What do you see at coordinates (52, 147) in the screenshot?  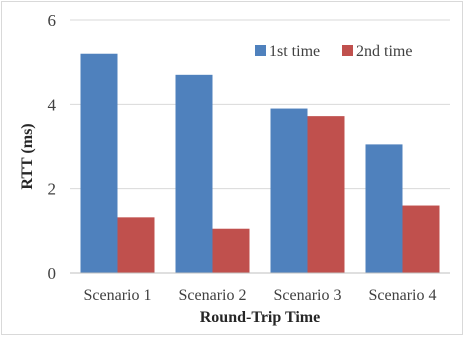 I see `y-axis-ticks: 0 2 4 6` at bounding box center [52, 147].